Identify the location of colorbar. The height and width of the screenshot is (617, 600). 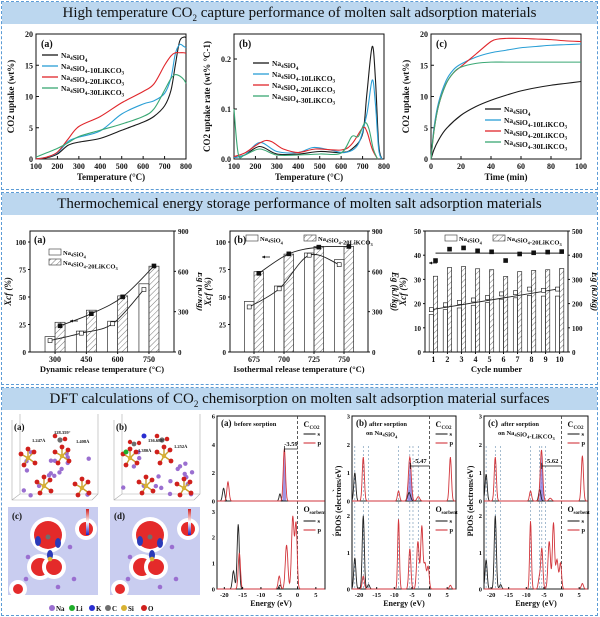
(189, 522).